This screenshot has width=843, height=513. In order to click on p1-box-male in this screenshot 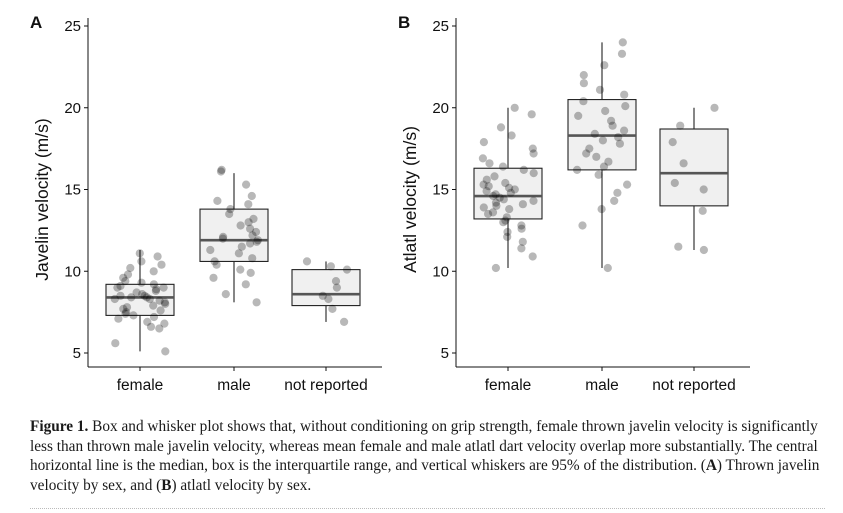, I will do `click(234, 235)`.